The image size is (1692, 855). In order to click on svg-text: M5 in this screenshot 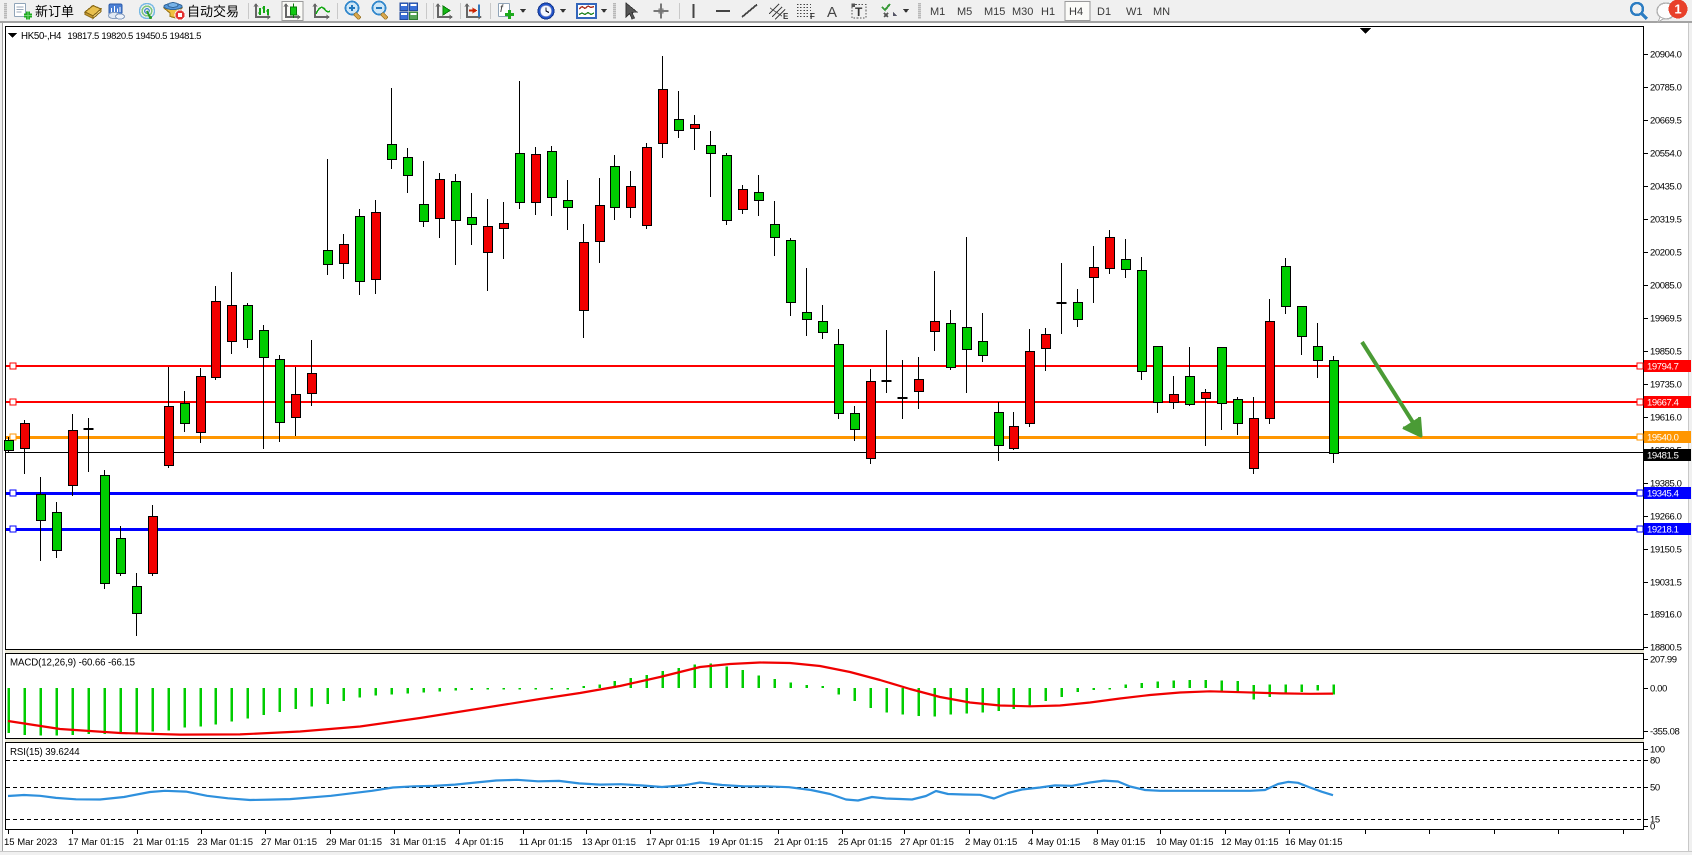, I will do `click(964, 12)`.